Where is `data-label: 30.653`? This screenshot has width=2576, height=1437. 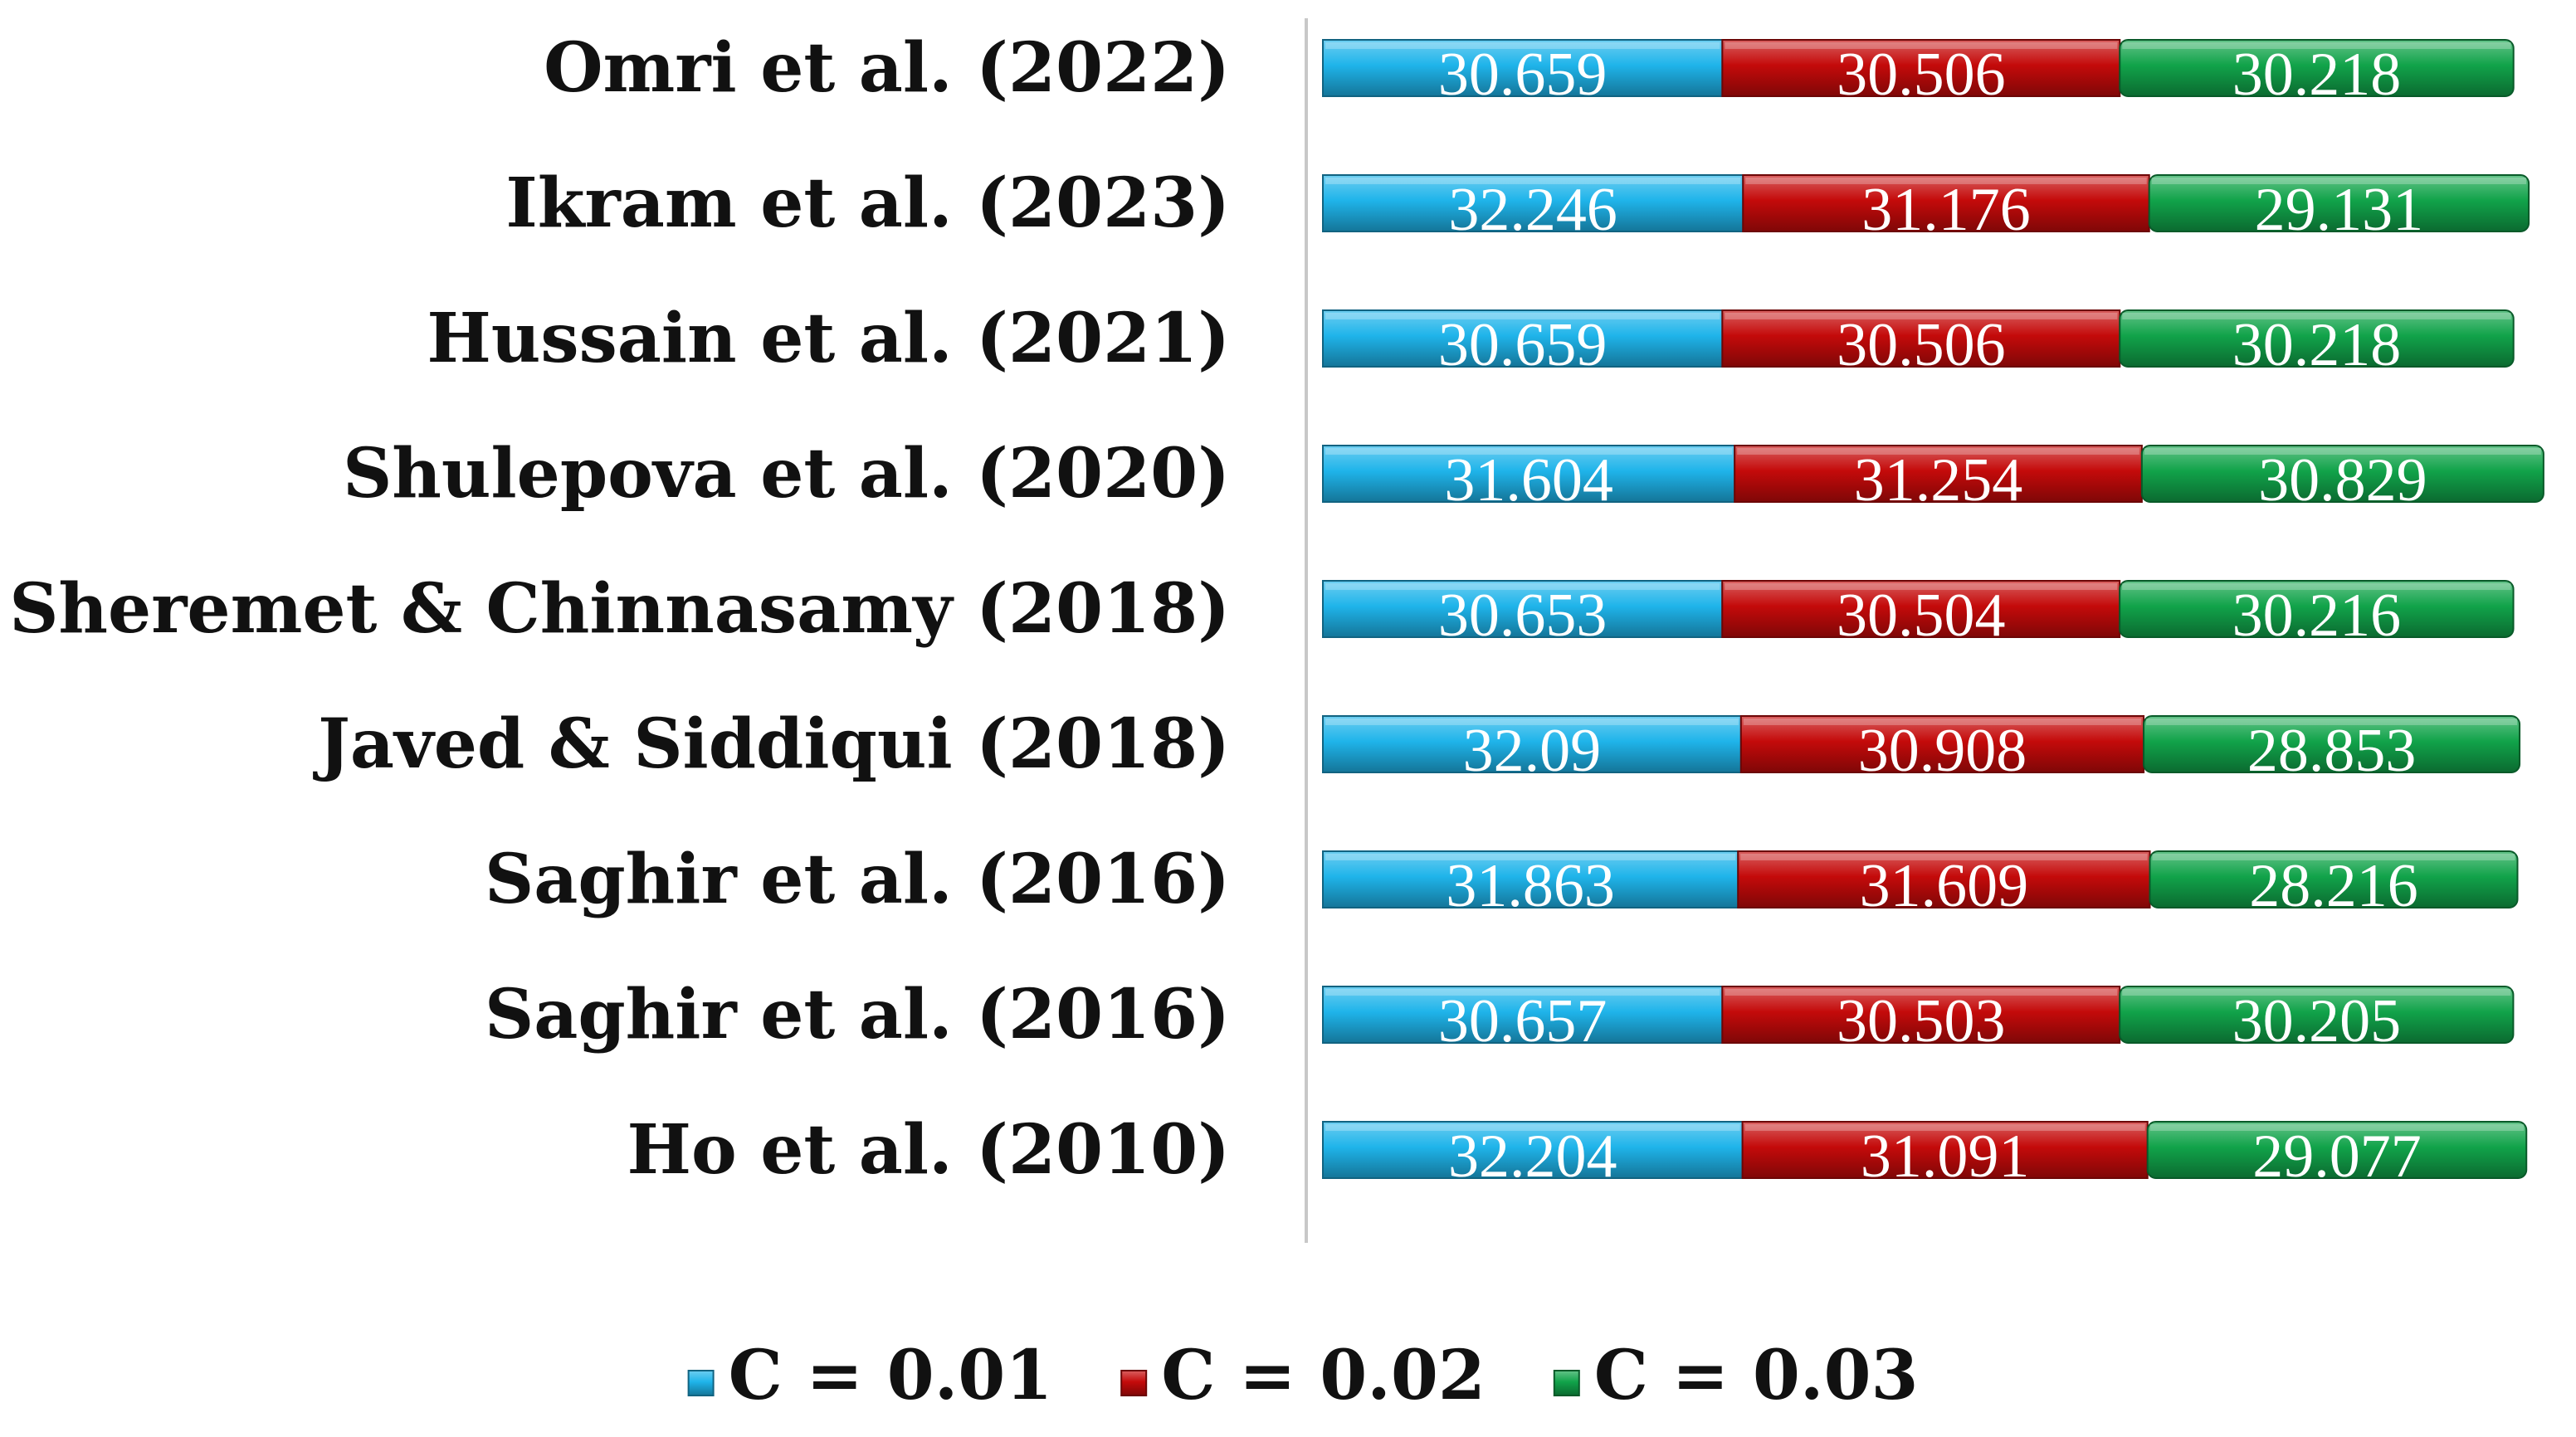 data-label: 30.653 is located at coordinates (1523, 616).